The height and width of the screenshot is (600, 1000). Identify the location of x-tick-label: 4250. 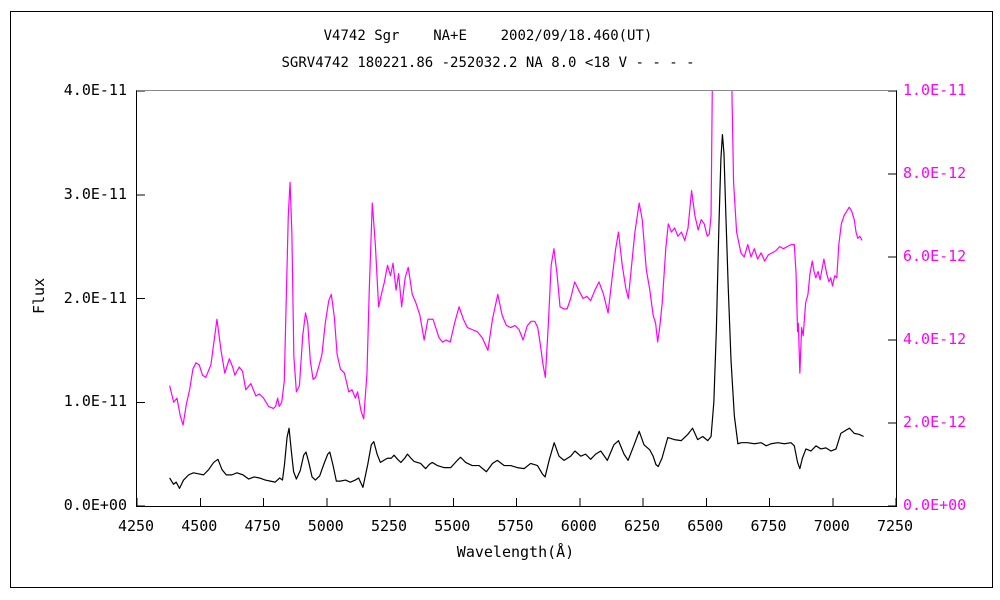
(136, 526).